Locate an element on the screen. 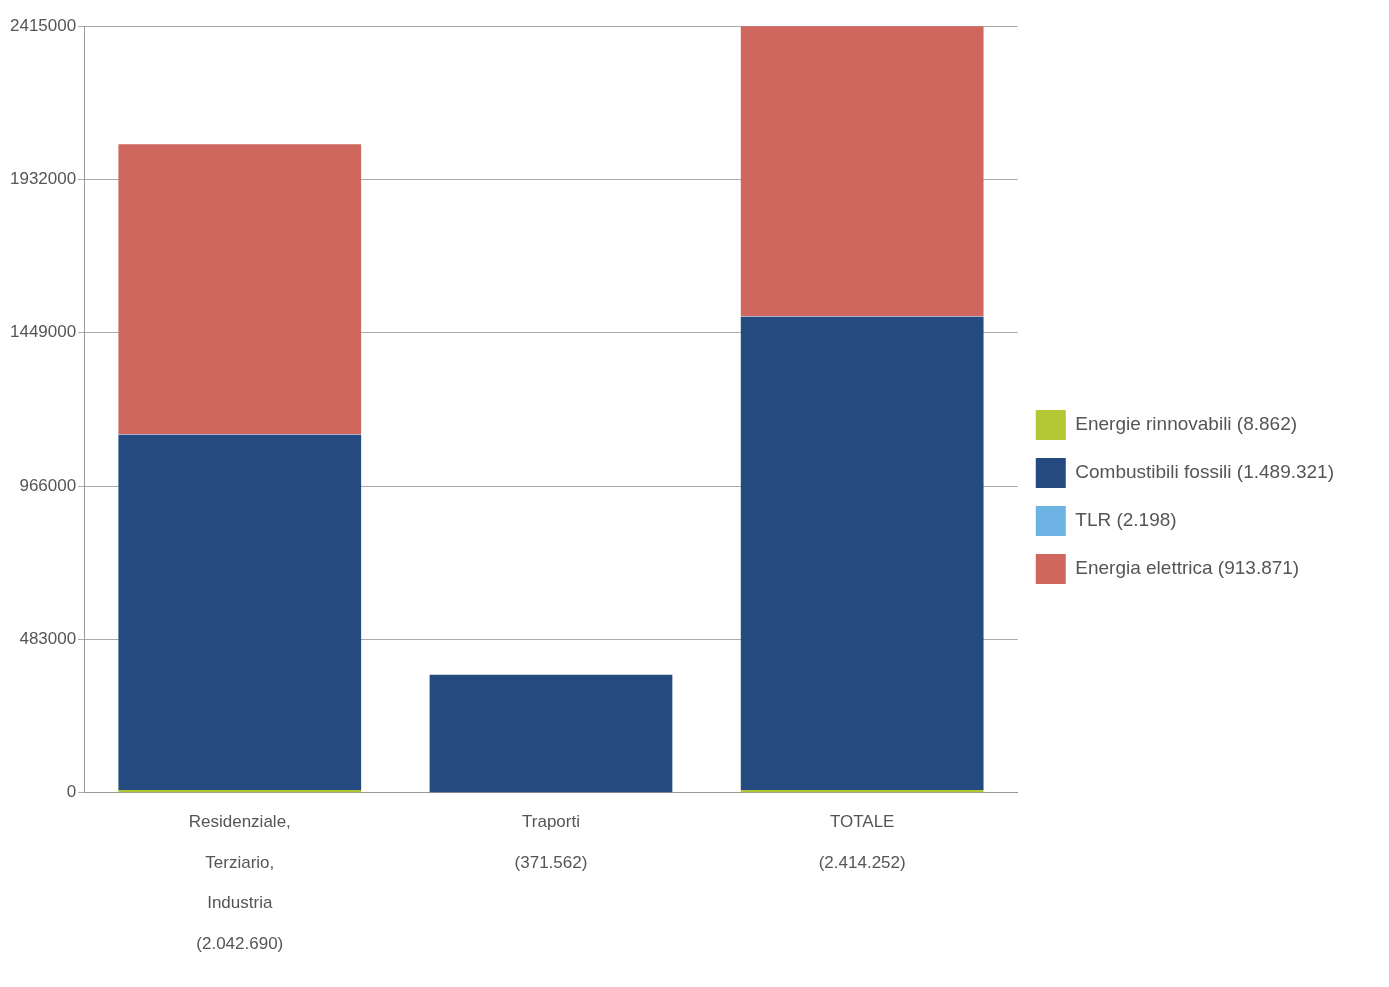 Image resolution: width=1389 pixels, height=987 pixels. y-tick-label: 483000 is located at coordinates (48, 639).